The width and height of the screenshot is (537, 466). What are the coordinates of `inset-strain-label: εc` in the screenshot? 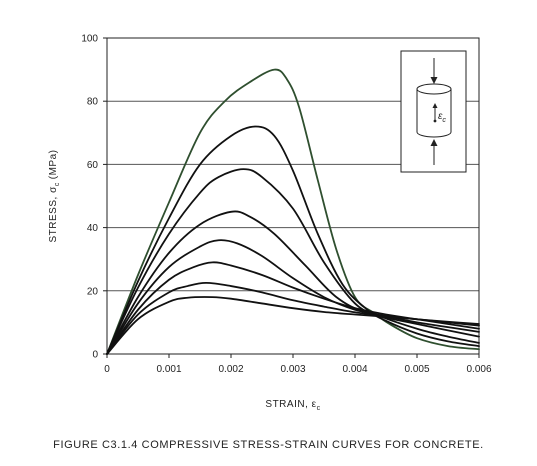 It's located at (442, 117).